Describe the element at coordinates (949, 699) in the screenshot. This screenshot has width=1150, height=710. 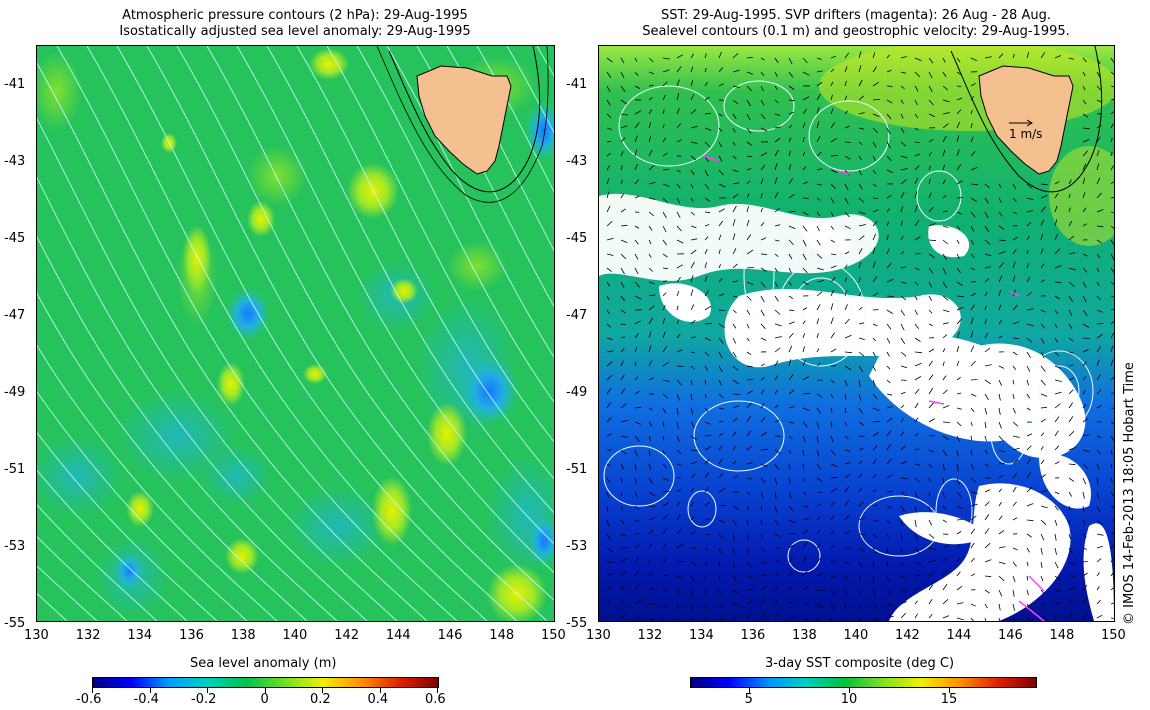
I see `colorbar-tick-label: 15` at that location.